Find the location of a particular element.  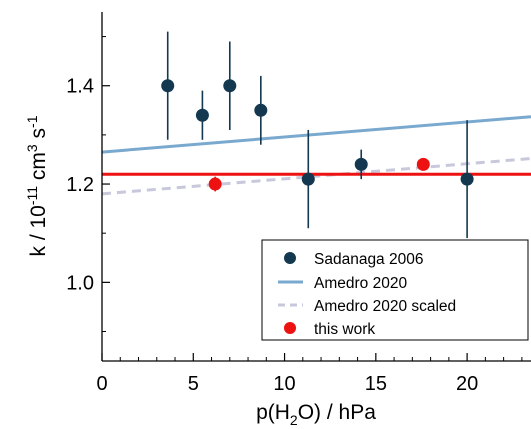

legend-label-this-work: this work is located at coordinates (344, 329).